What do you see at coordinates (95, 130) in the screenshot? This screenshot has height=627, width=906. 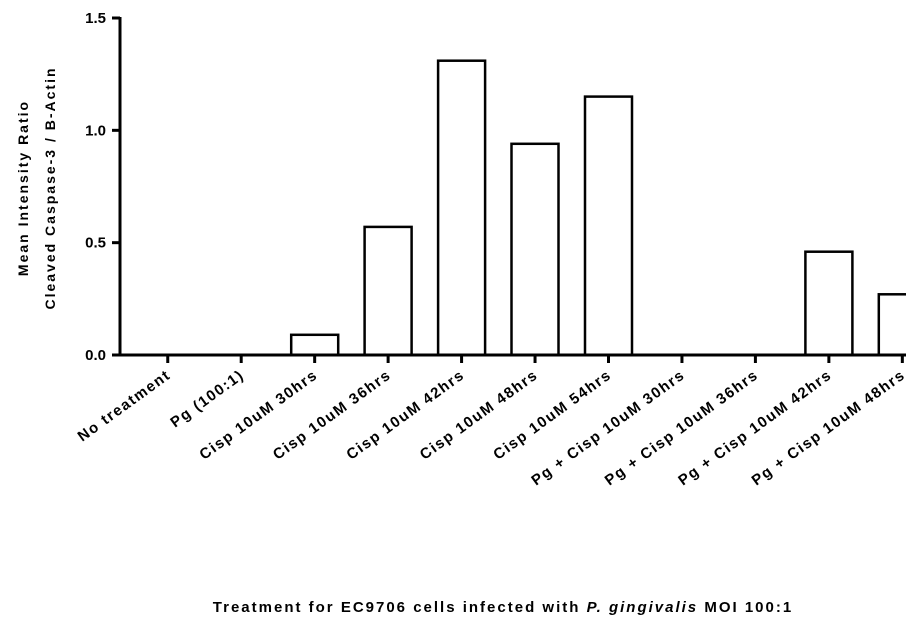 I see `y-tick-label: 1.0` at bounding box center [95, 130].